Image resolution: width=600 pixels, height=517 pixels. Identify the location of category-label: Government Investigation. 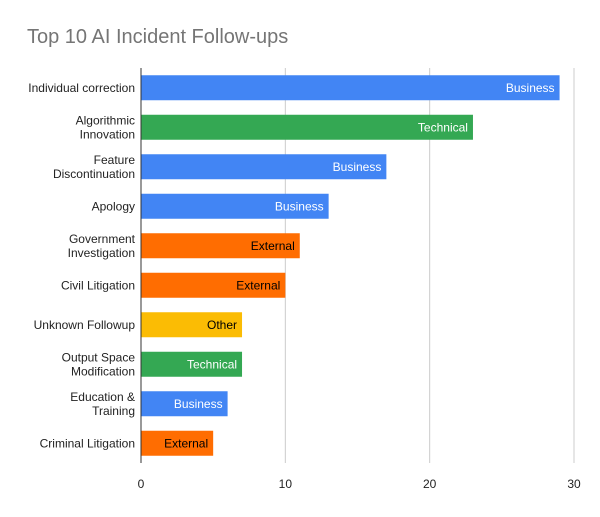
(102, 246).